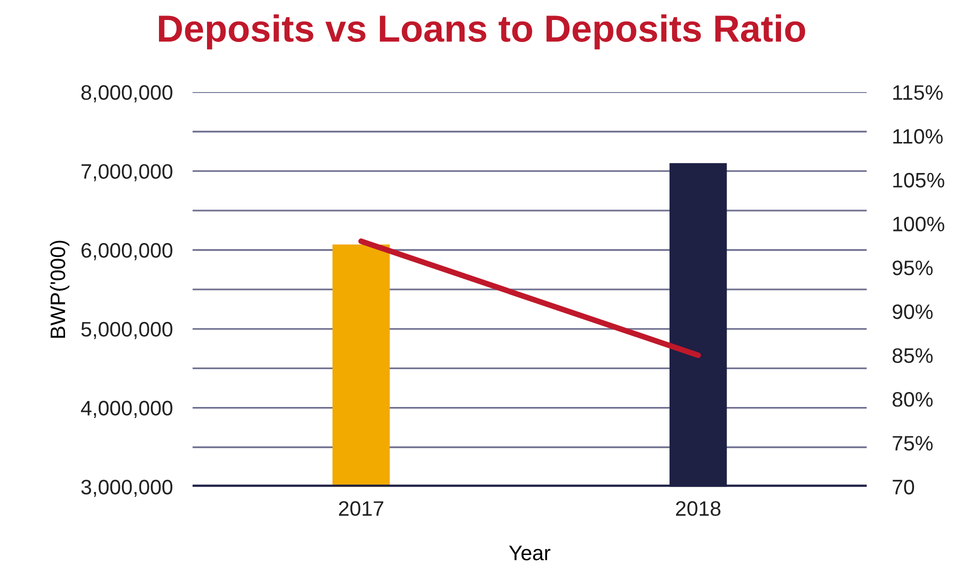  I want to click on y-axis-title: BWP('000), so click(60, 289).